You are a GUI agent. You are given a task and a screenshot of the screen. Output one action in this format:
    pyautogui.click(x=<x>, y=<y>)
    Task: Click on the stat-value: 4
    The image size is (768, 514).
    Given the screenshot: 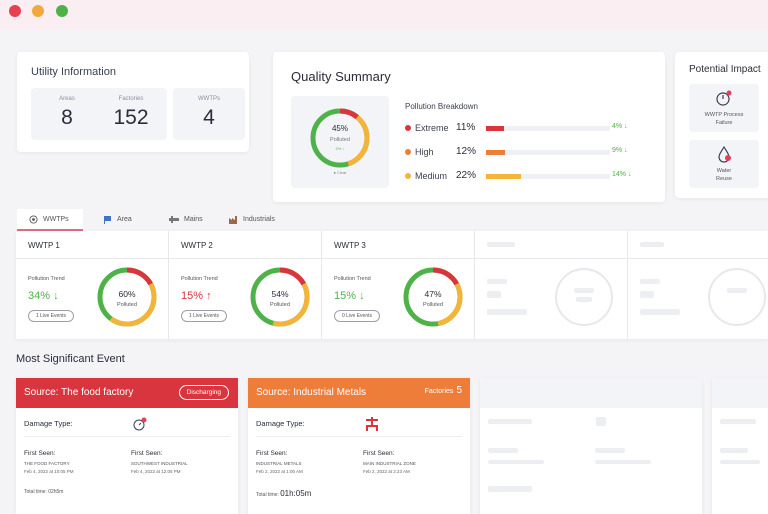 What is the action you would take?
    pyautogui.click(x=209, y=117)
    